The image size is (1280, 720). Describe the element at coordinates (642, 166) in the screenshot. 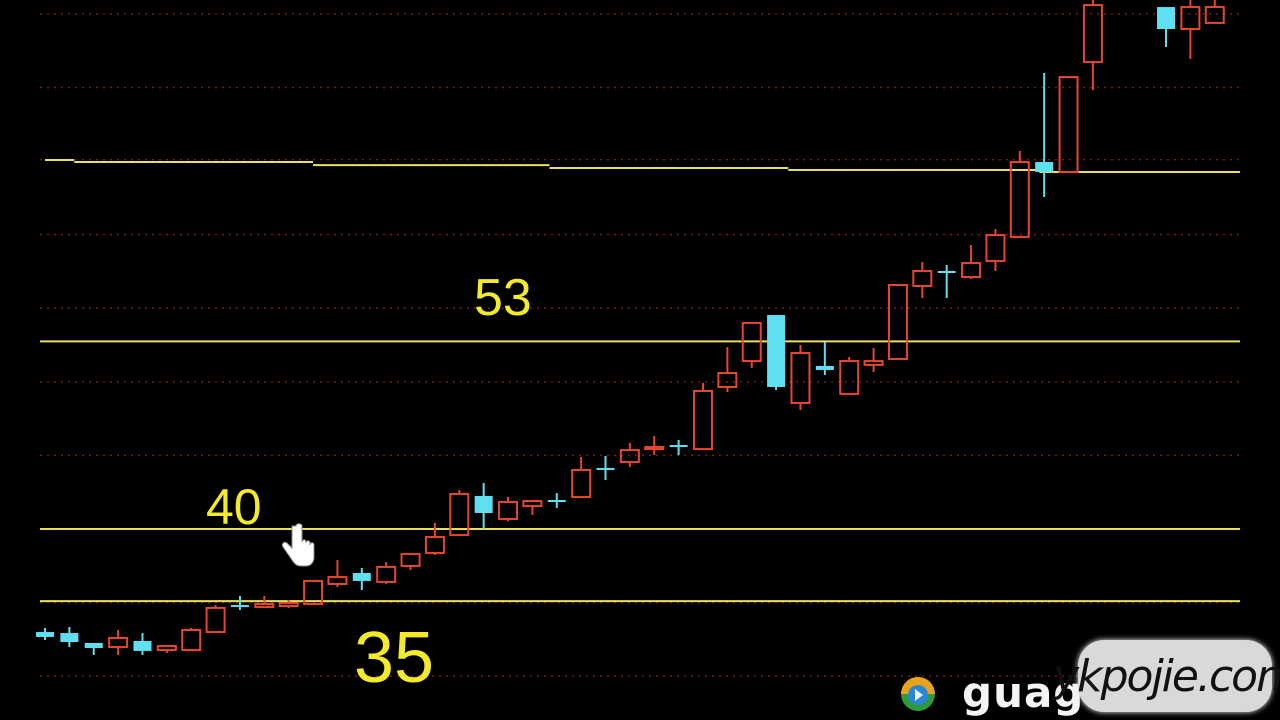

I see `upper-line` at that location.